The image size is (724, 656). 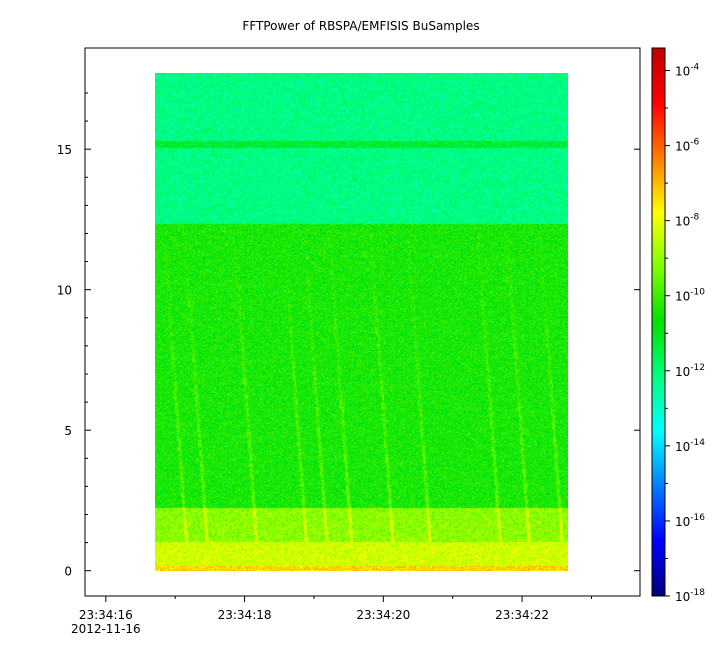 I want to click on x-tick-label: 23:34:16, so click(x=106, y=615).